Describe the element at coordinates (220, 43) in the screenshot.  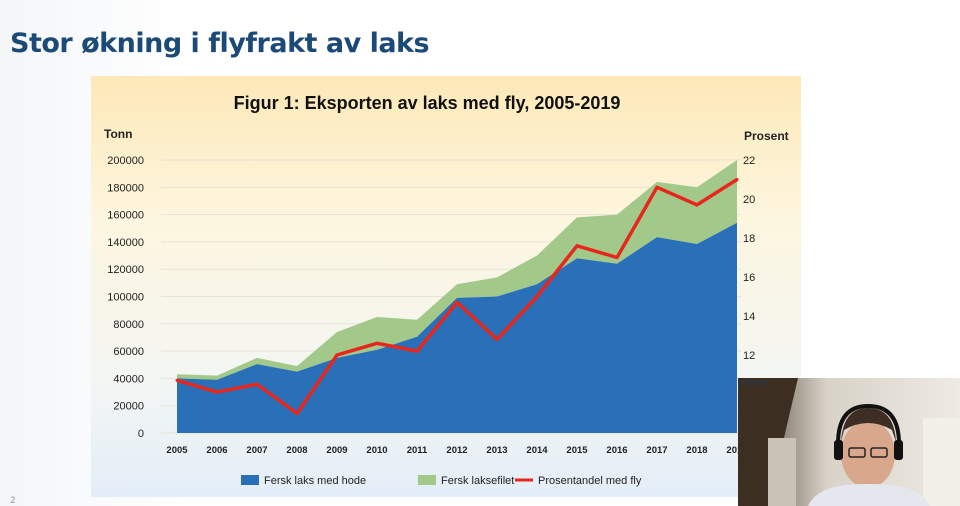
I see `slide-title: Stor økning i flyfrakt av laks` at that location.